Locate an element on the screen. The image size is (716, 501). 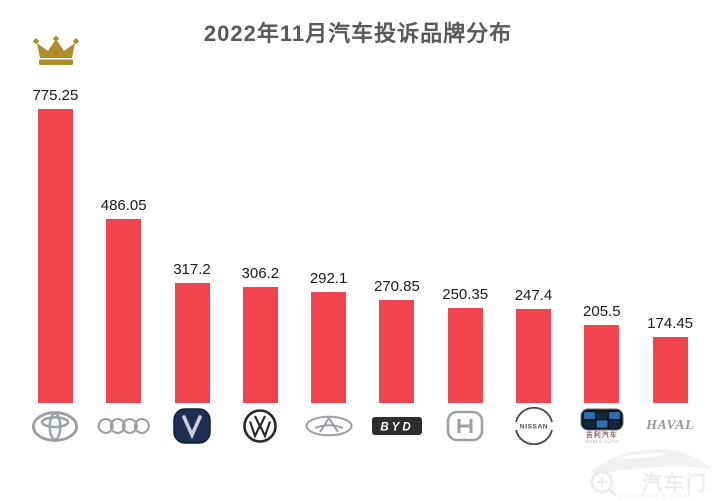
watermark-car-icon is located at coordinates (651, 461).